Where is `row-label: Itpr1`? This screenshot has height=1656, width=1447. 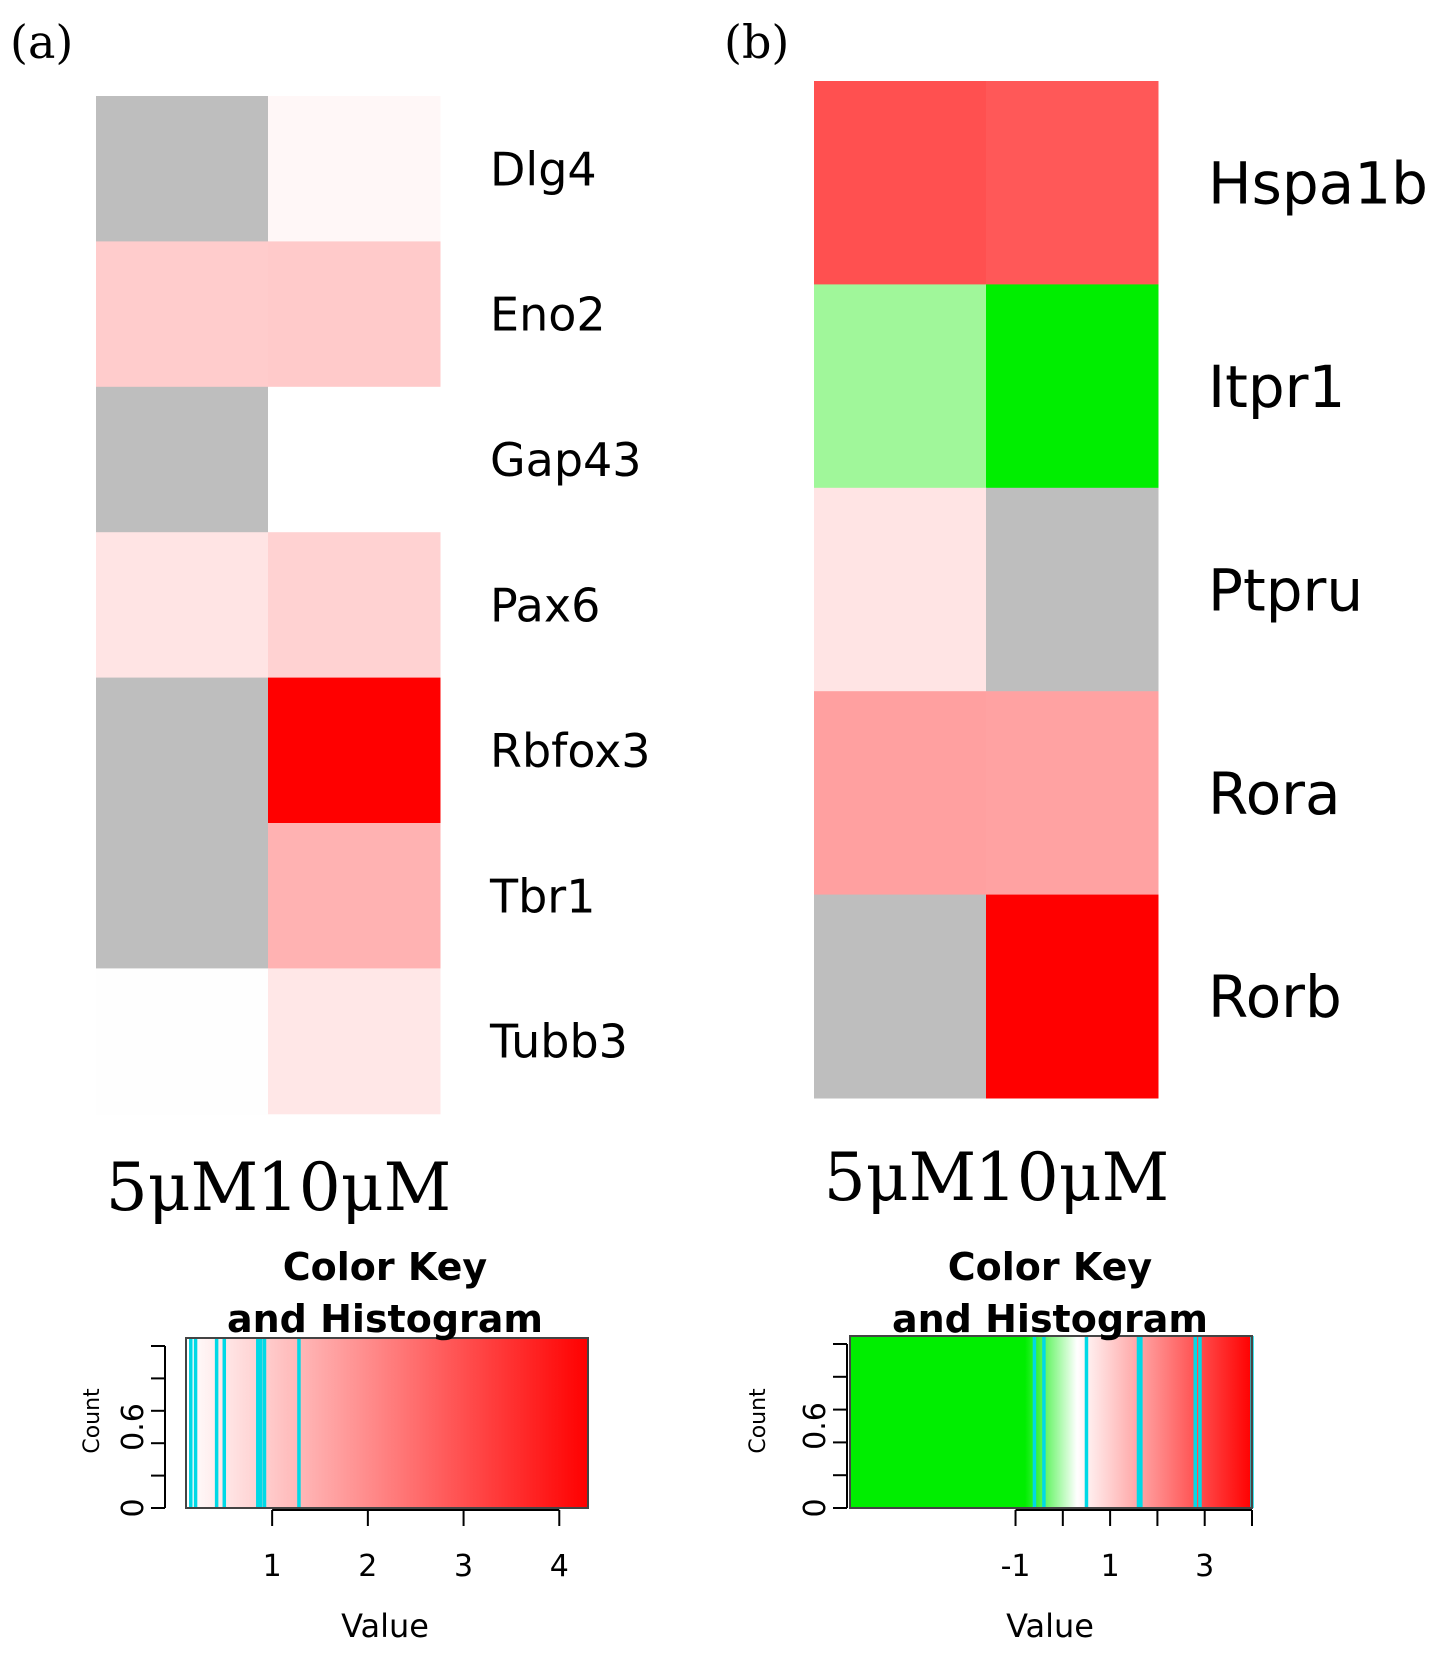 row-label: Itpr1 is located at coordinates (1276, 387).